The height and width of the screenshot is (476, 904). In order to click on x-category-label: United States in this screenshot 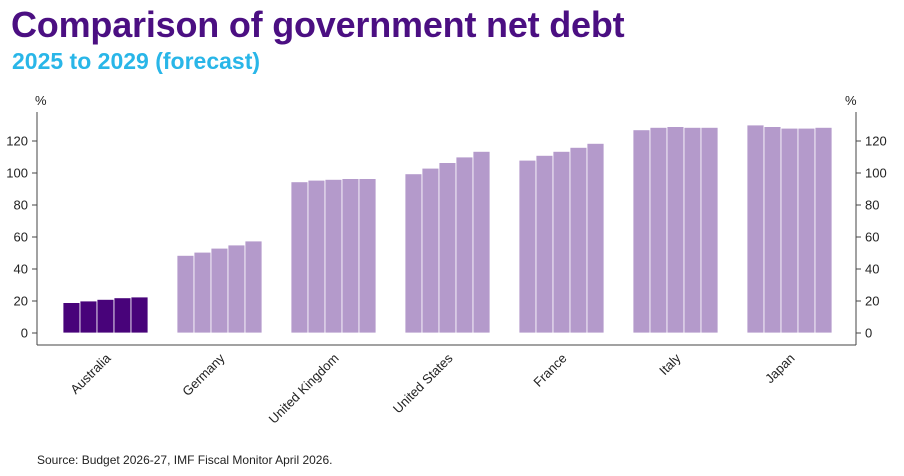, I will do `click(423, 383)`.